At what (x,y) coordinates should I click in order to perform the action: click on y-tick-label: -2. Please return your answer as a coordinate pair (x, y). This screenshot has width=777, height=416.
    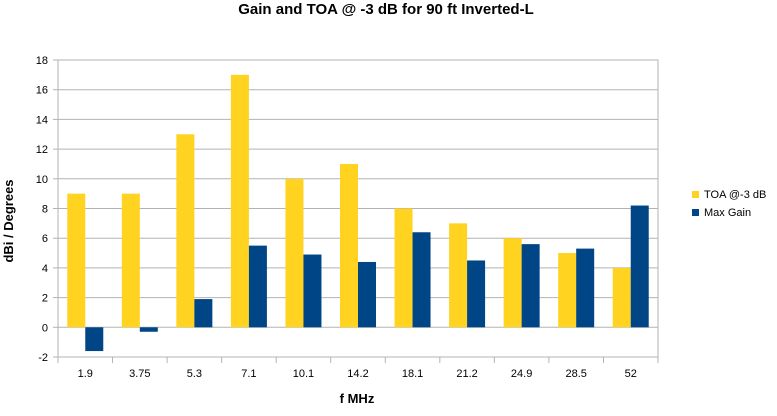
    Looking at the image, I should click on (43, 358).